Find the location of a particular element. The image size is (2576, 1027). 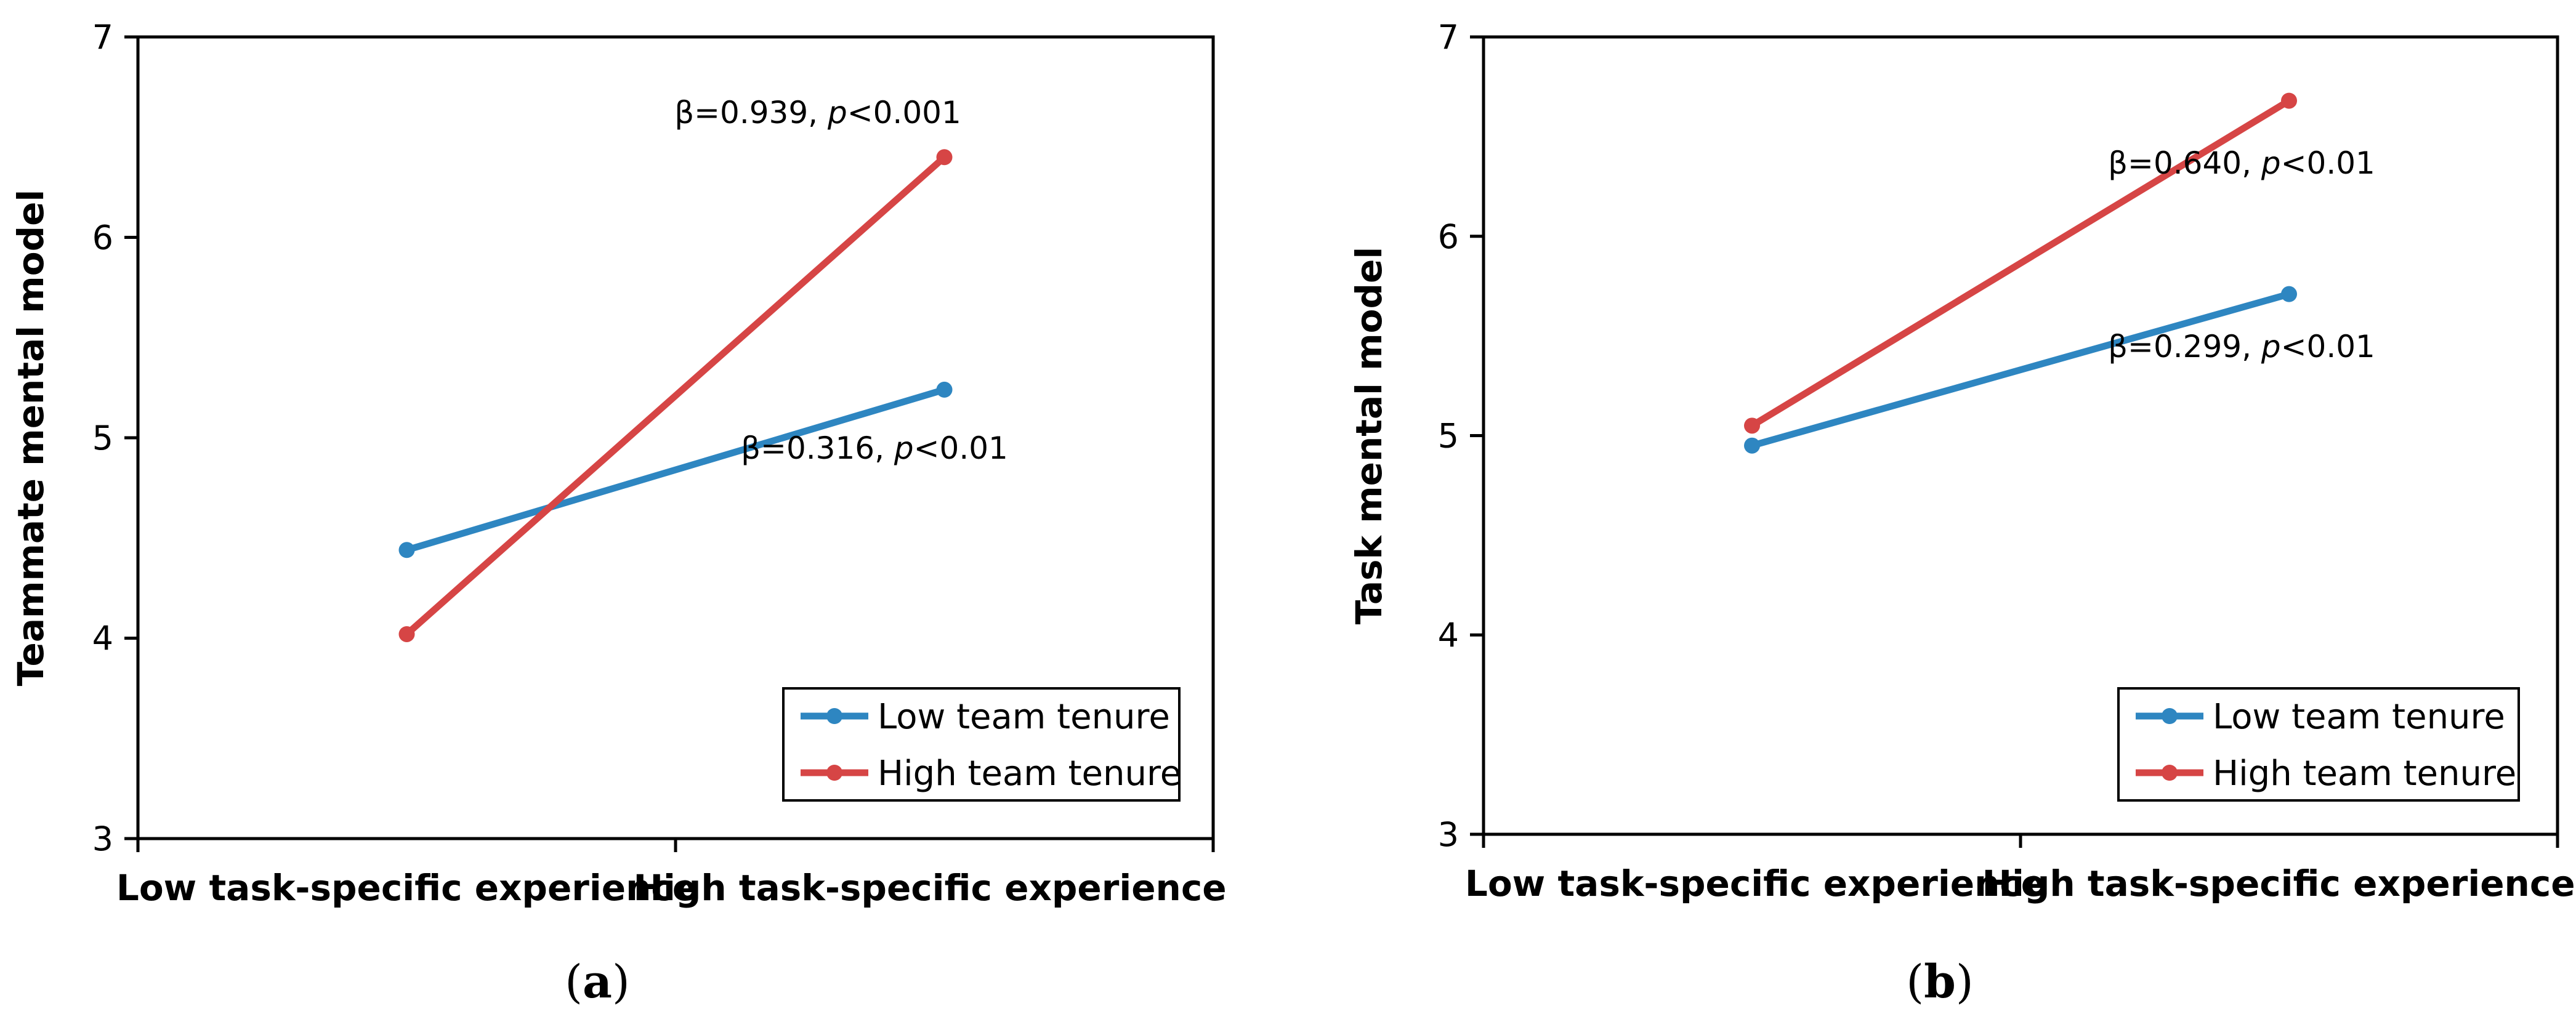

panel-label: (b) is located at coordinates (1940, 982).